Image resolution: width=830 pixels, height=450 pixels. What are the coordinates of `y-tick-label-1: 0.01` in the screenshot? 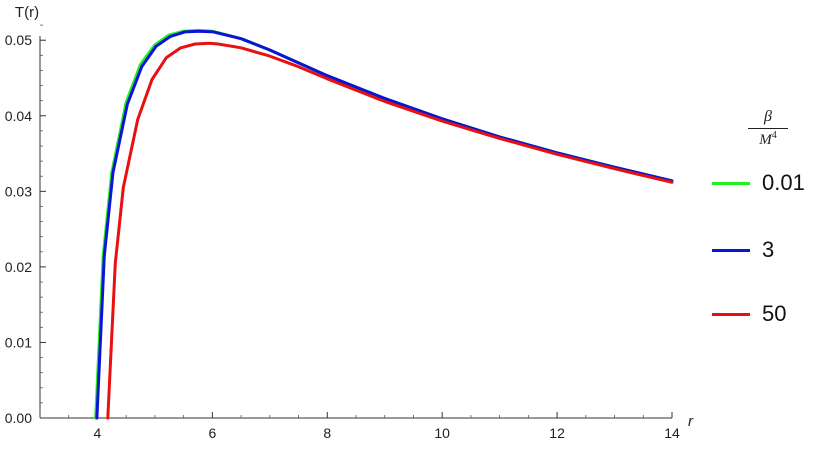 It's located at (18, 342).